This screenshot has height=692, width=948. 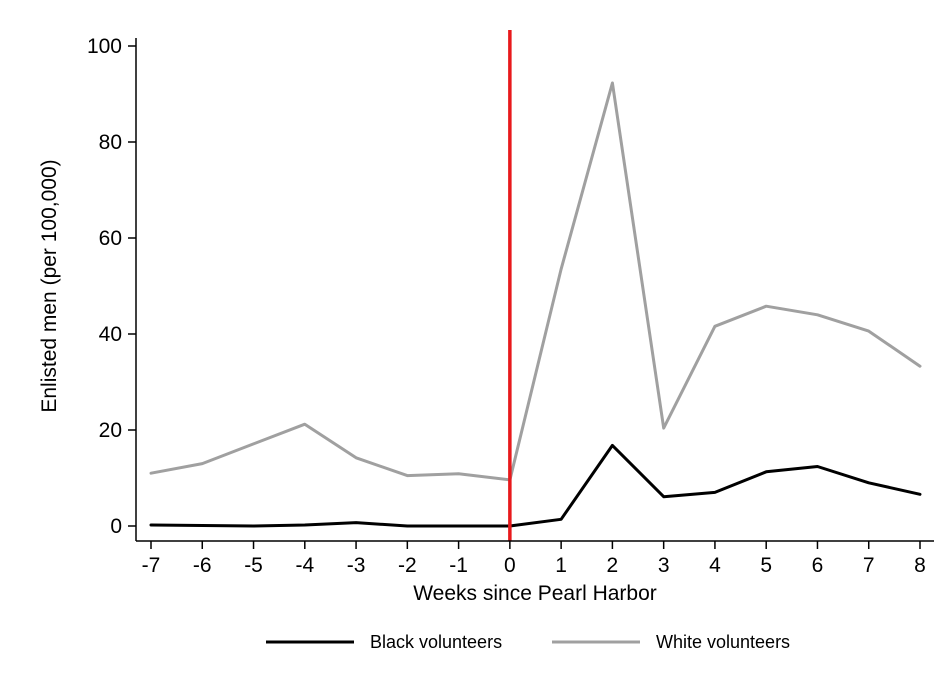 What do you see at coordinates (458, 565) in the screenshot?
I see `x-tick-label: -1` at bounding box center [458, 565].